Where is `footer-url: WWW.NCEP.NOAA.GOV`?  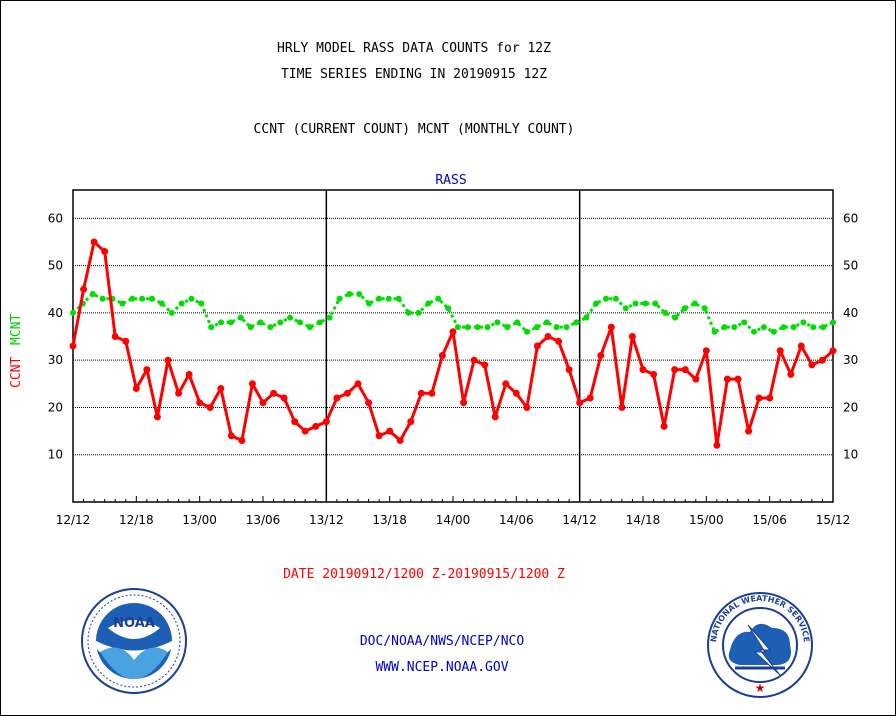 footer-url: WWW.NCEP.NOAA.GOV is located at coordinates (441, 667).